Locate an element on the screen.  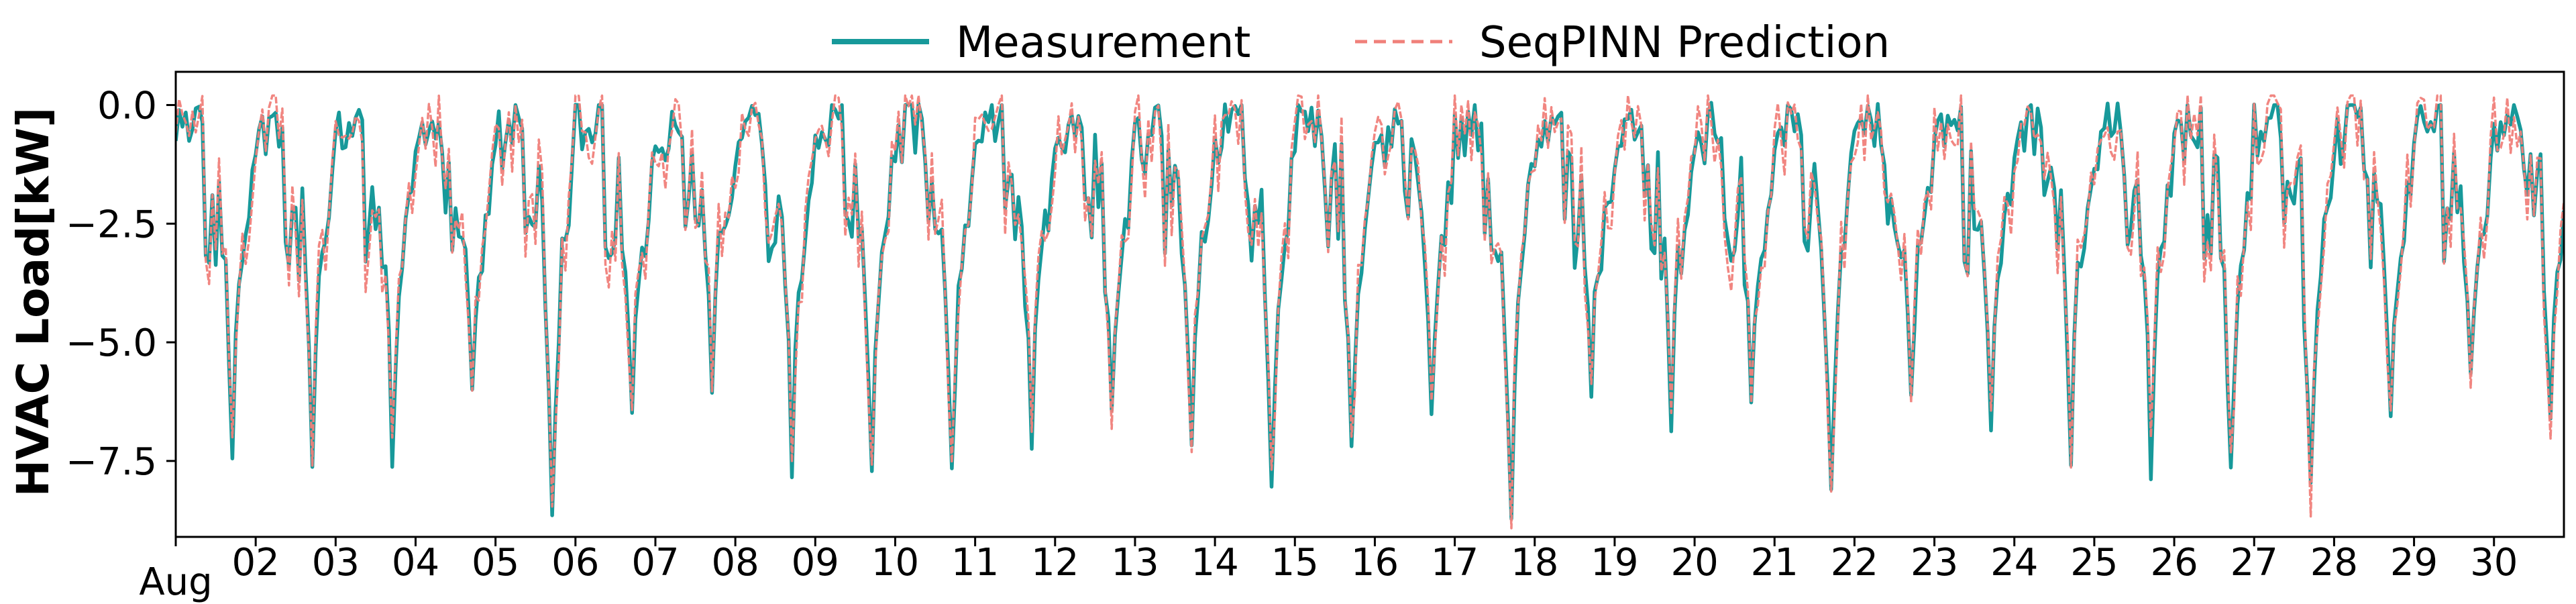
x-tick-label: 27 is located at coordinates (2254, 563).